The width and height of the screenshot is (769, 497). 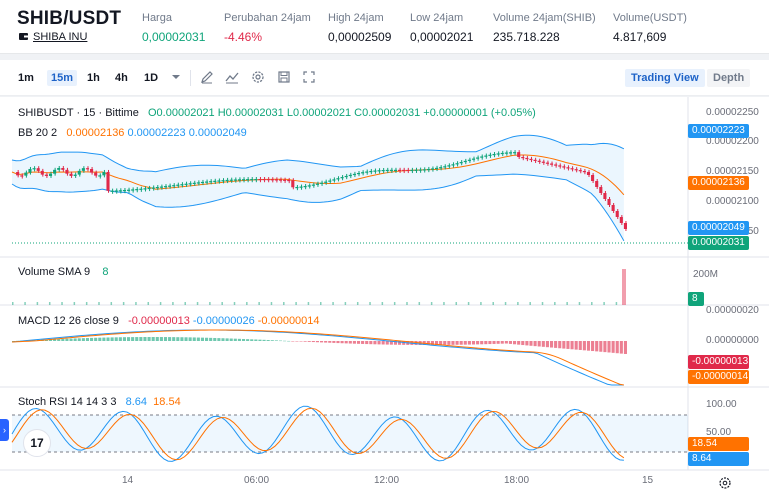 What do you see at coordinates (640, 37) in the screenshot?
I see `volume-usdt-value: 4.817,609` at bounding box center [640, 37].